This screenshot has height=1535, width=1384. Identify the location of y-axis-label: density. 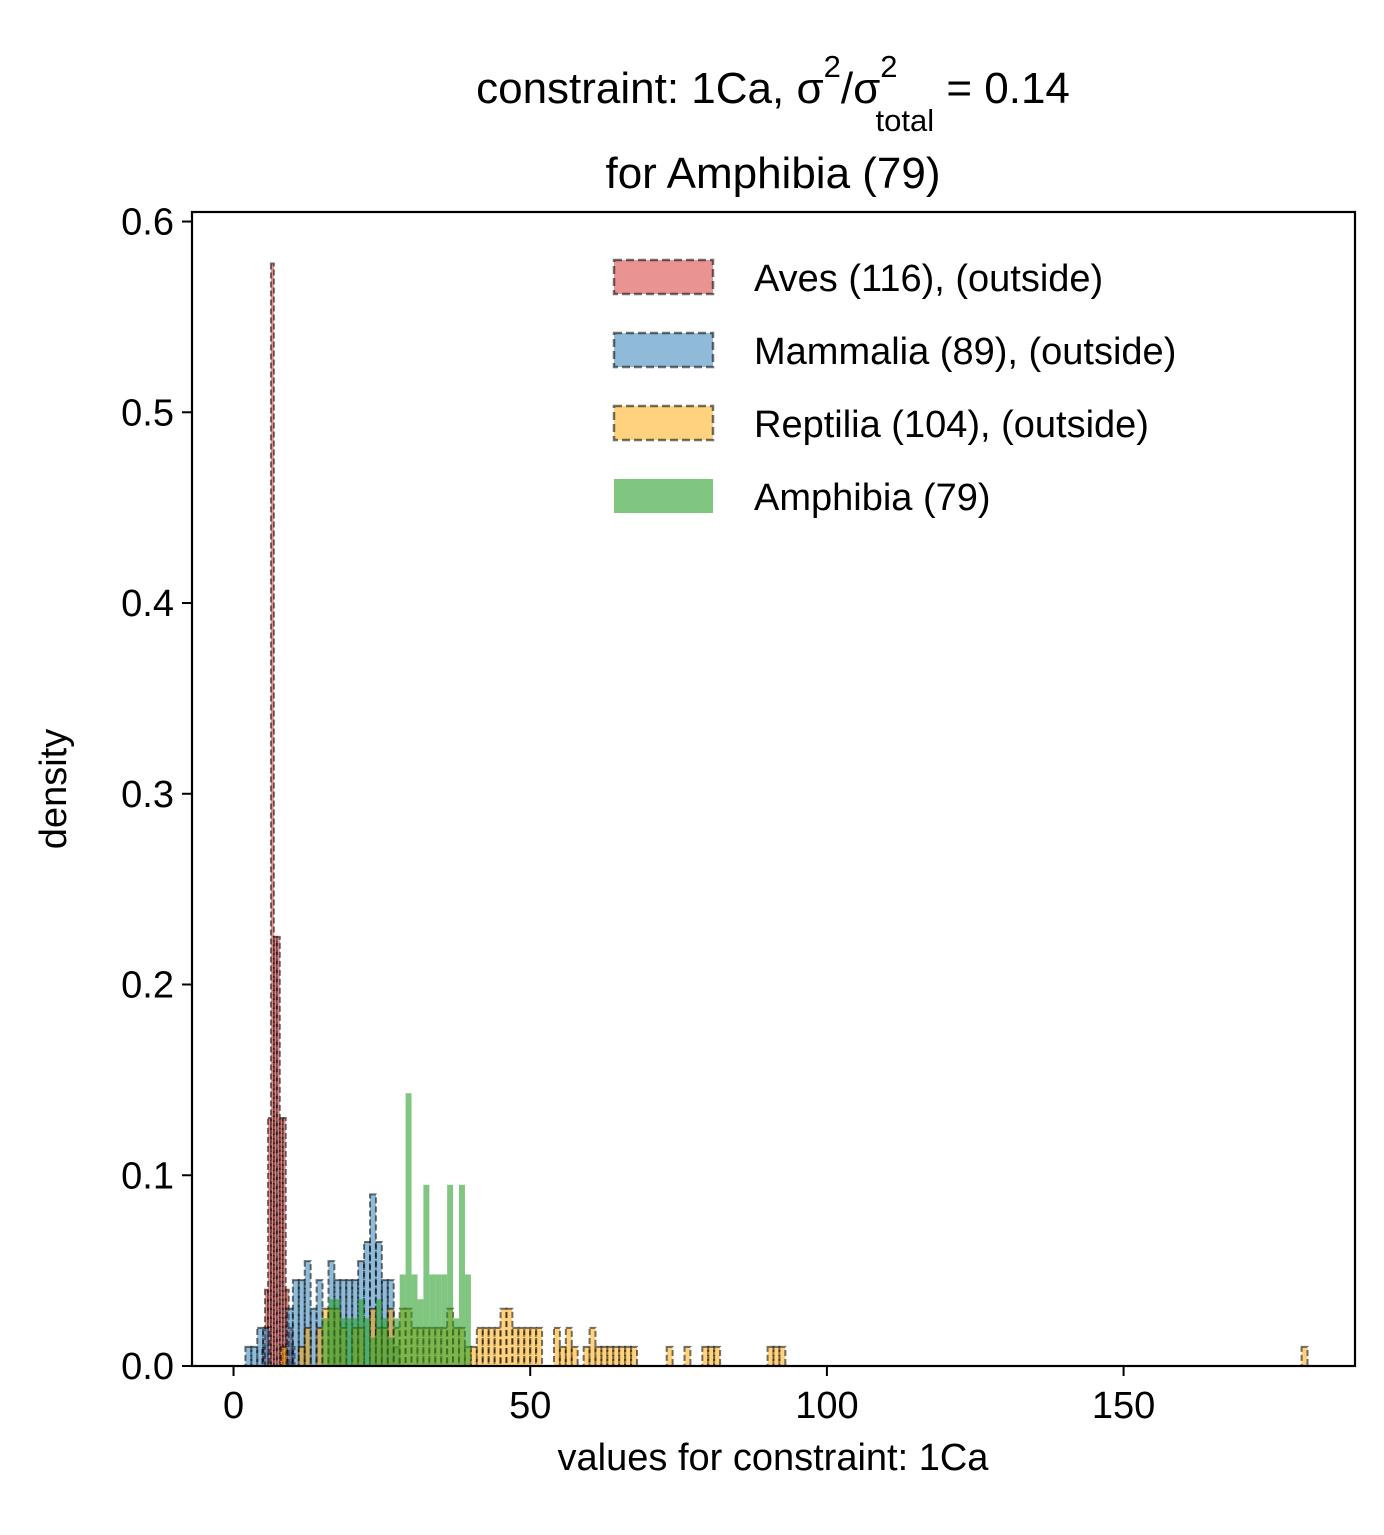
(54, 789).